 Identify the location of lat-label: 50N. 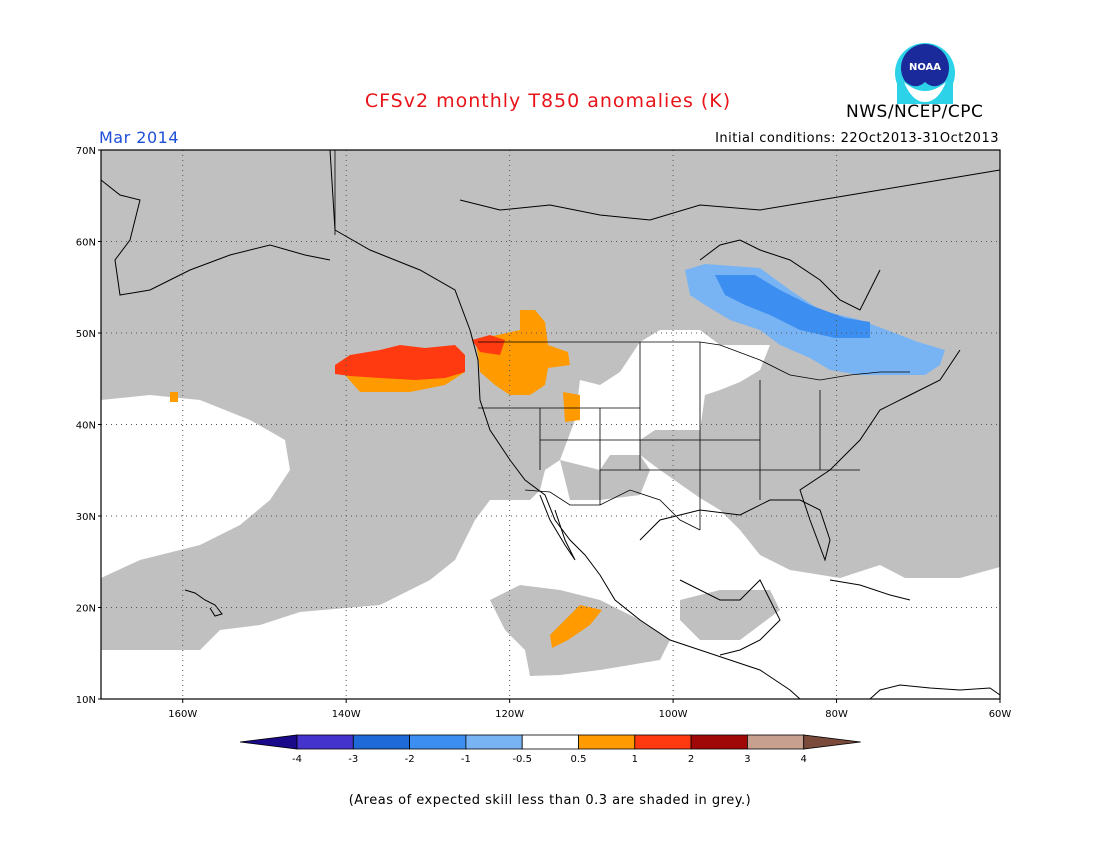
(86, 334).